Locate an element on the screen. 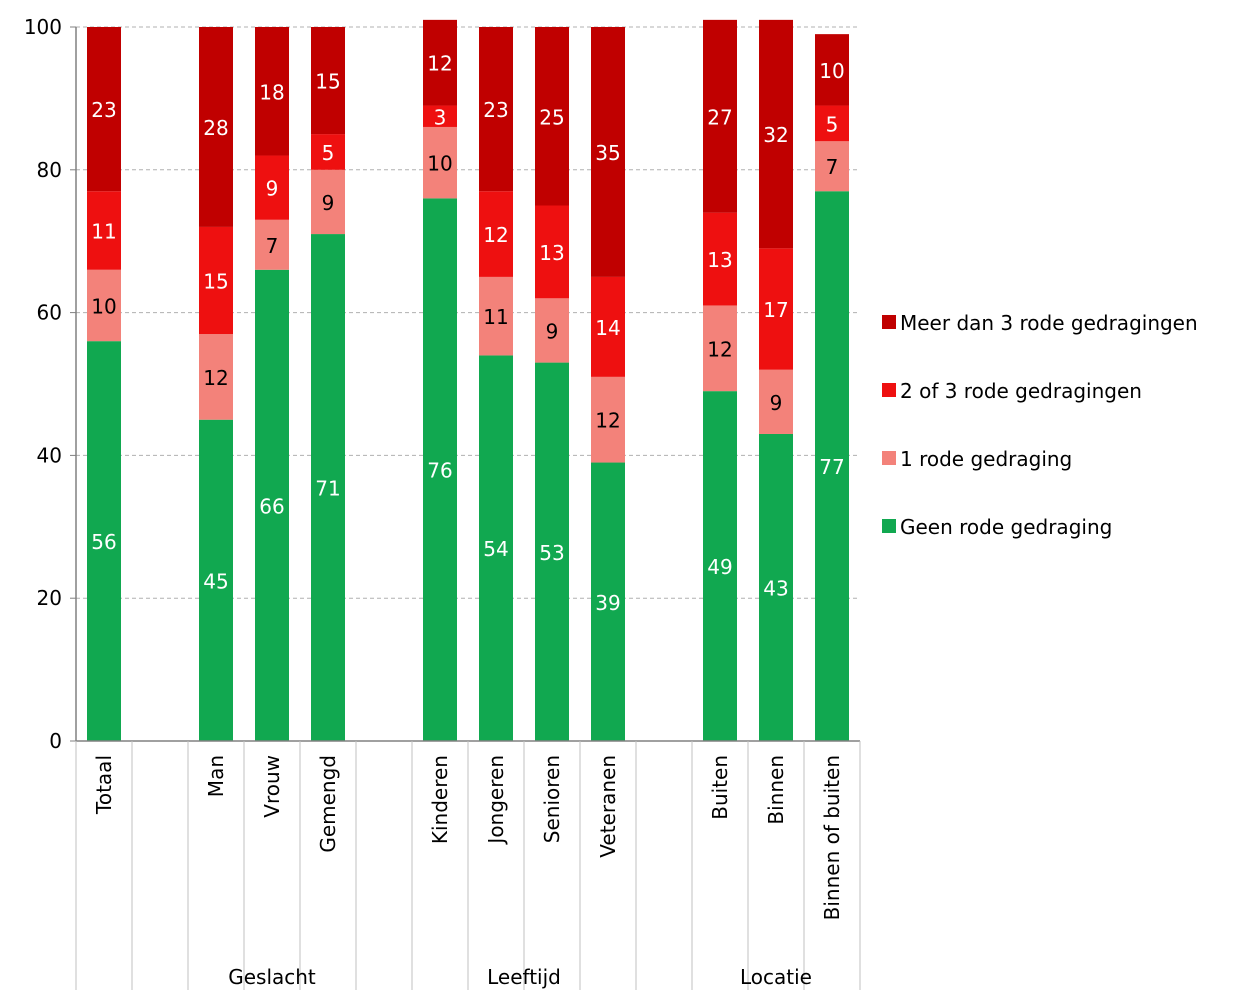  bar-segment-senioren-2-of-3-rode-gedragingen is located at coordinates (552, 252).